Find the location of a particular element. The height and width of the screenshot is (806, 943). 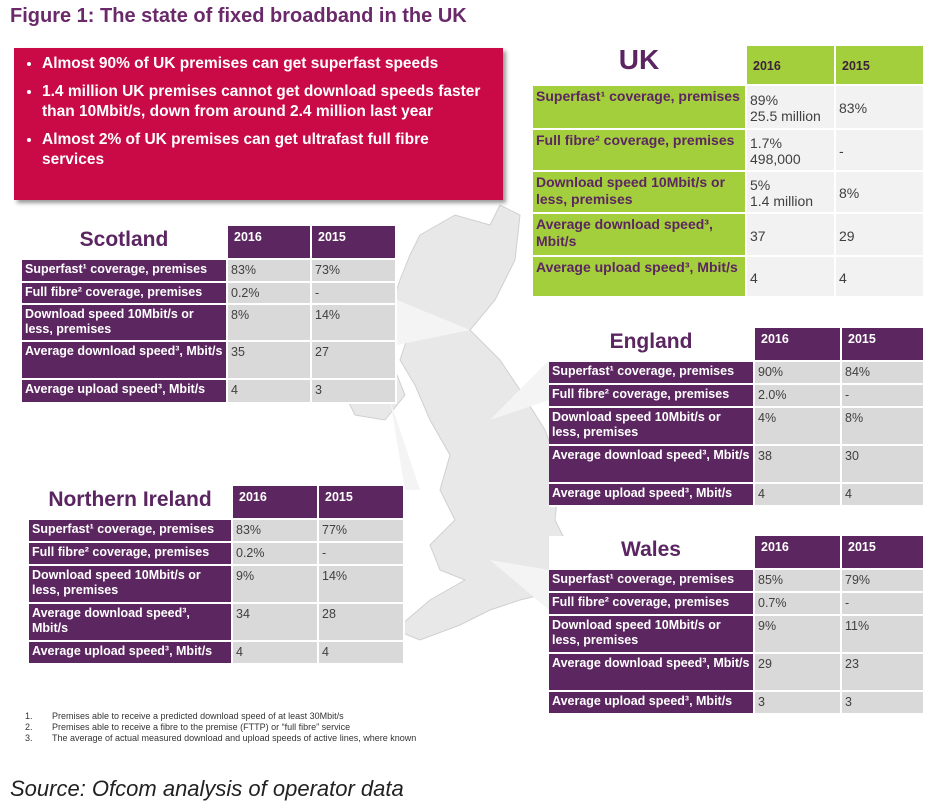

cell-value: 5% 1.4 million is located at coordinates (791, 193).